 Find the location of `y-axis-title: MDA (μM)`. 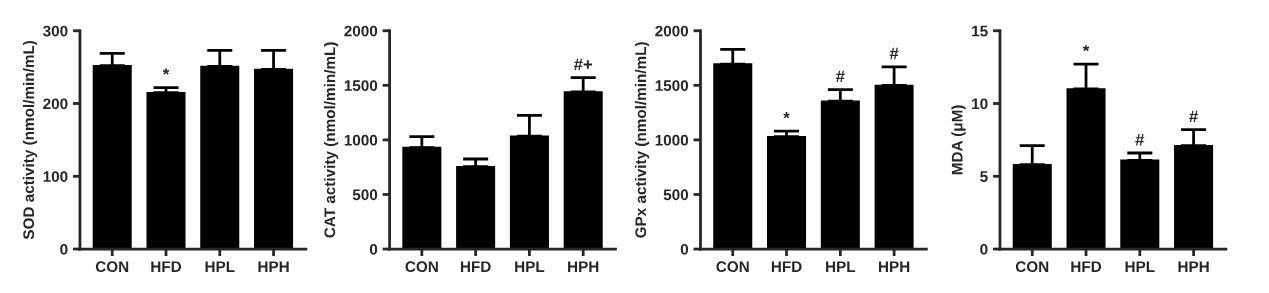

y-axis-title: MDA (μM) is located at coordinates (958, 140).